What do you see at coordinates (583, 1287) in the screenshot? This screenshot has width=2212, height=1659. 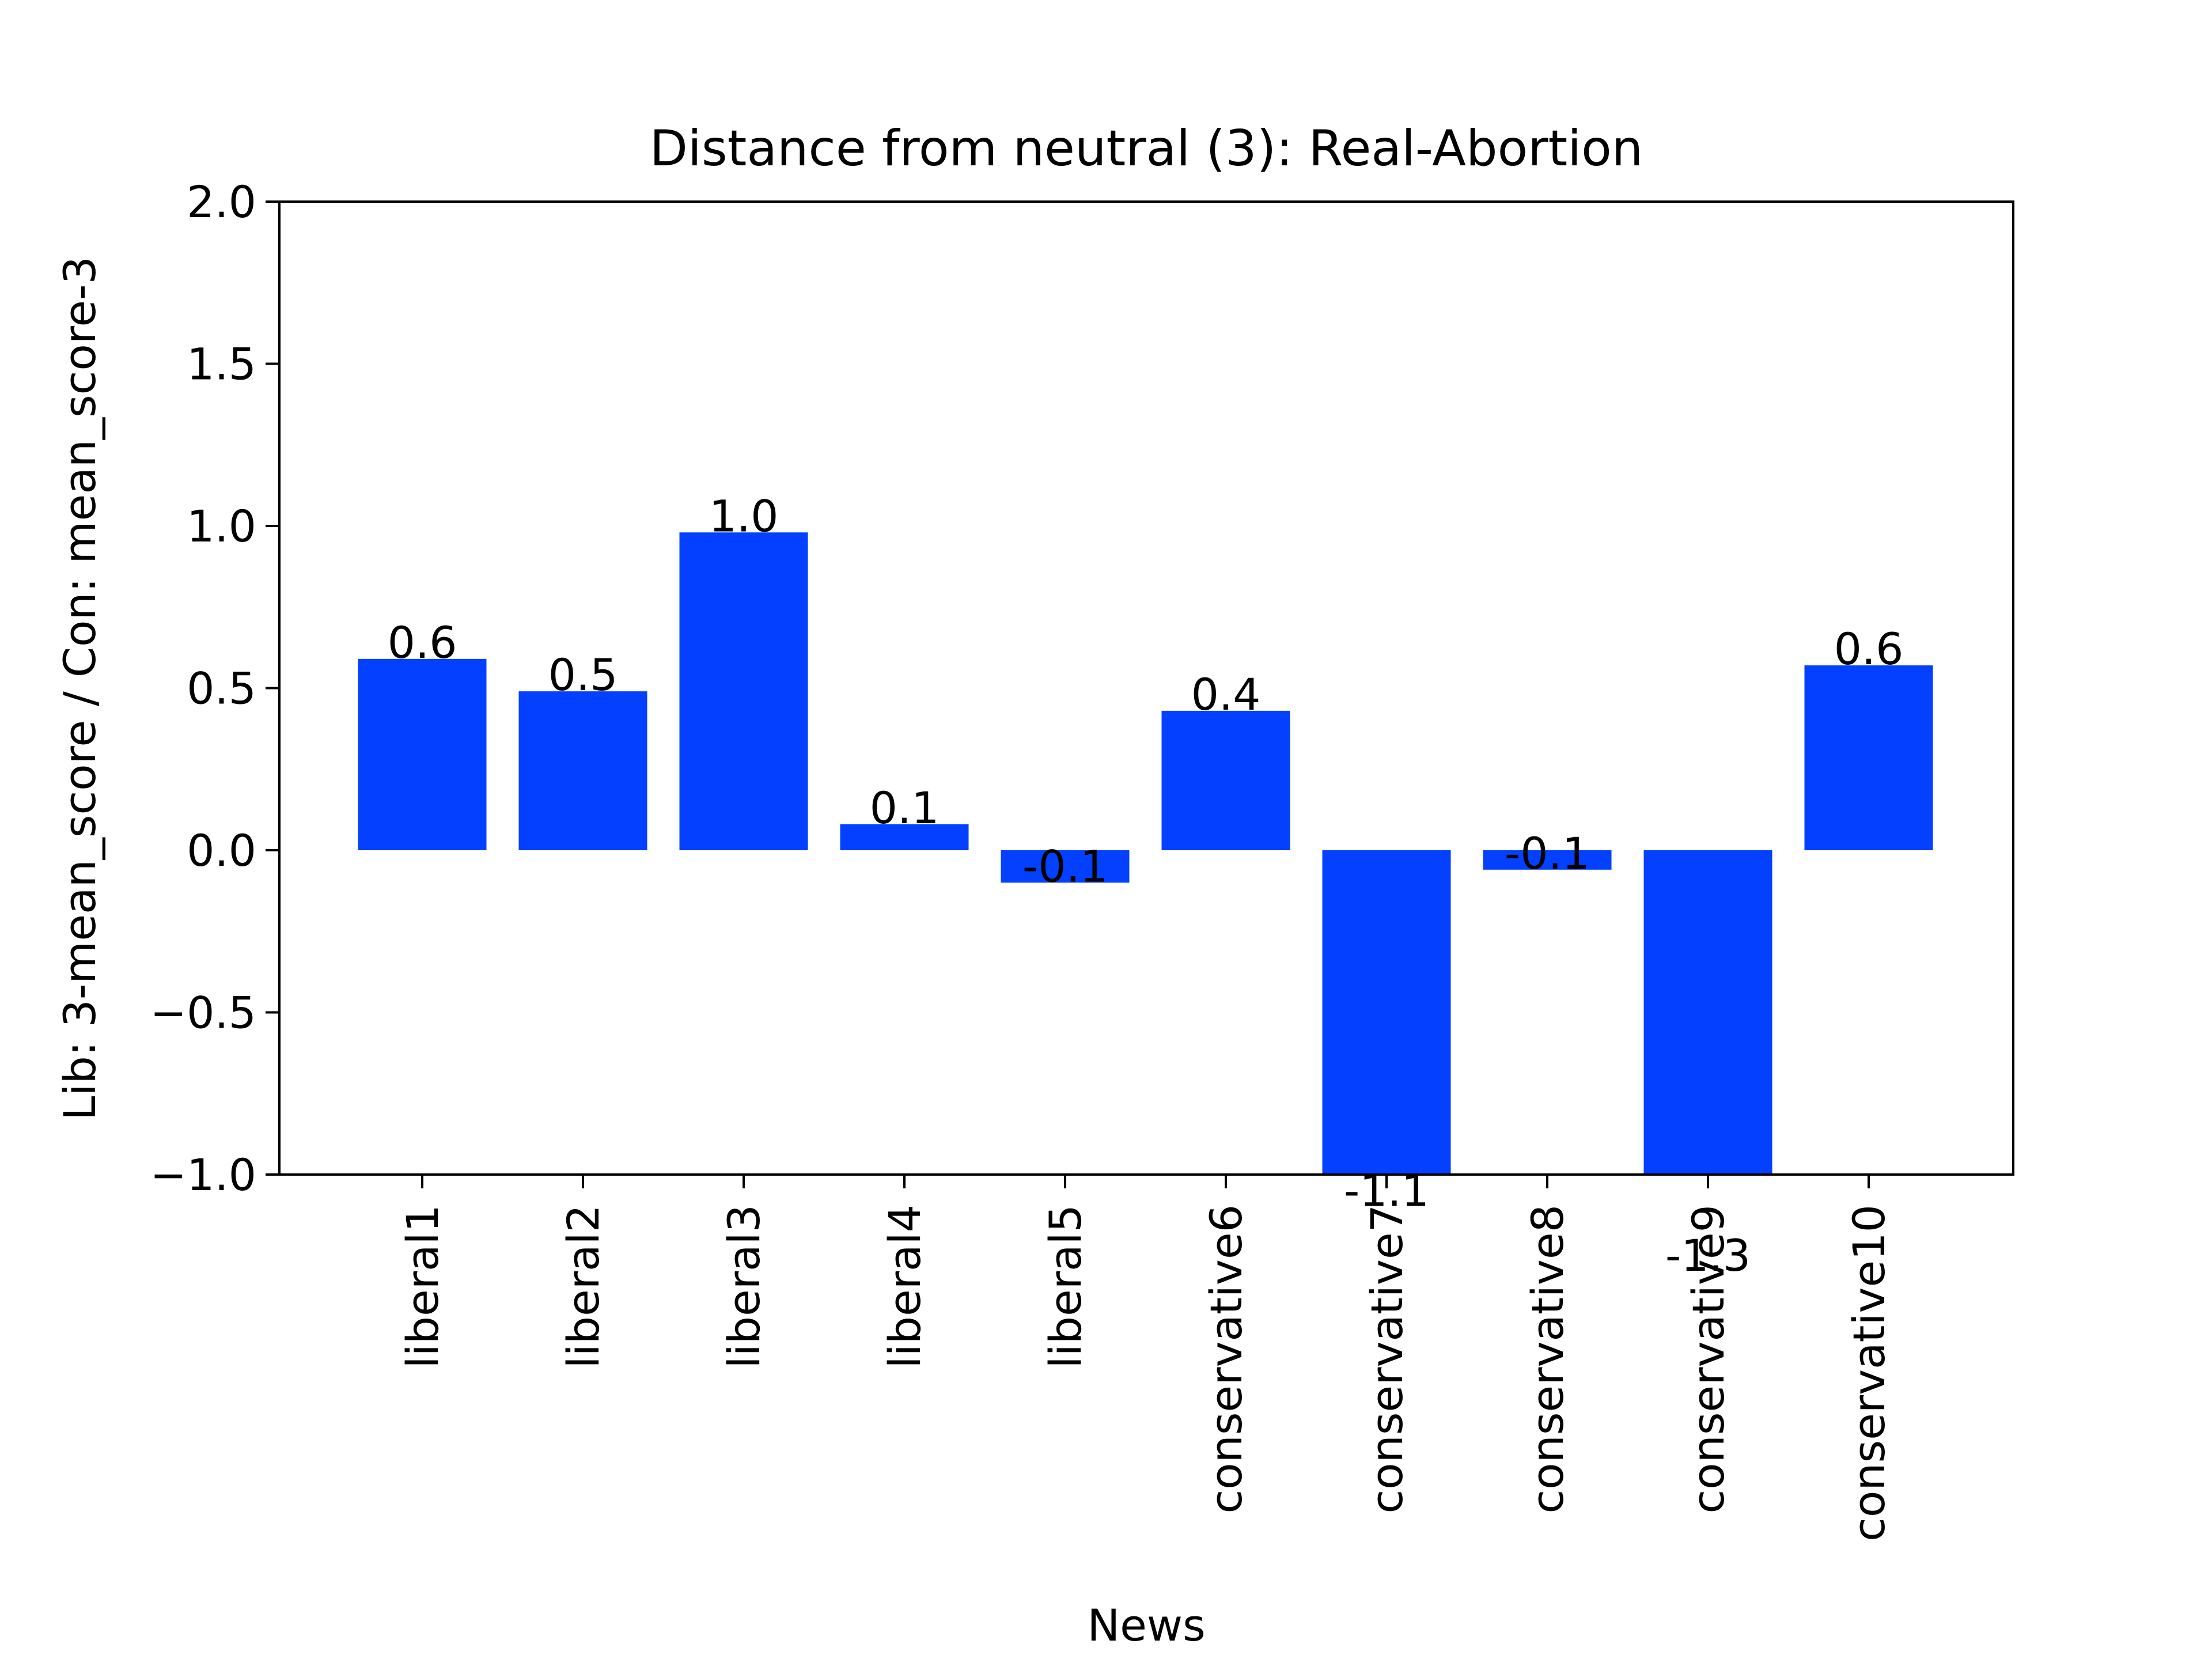 I see `x-tick-label-liberal2: liberal2` at bounding box center [583, 1287].